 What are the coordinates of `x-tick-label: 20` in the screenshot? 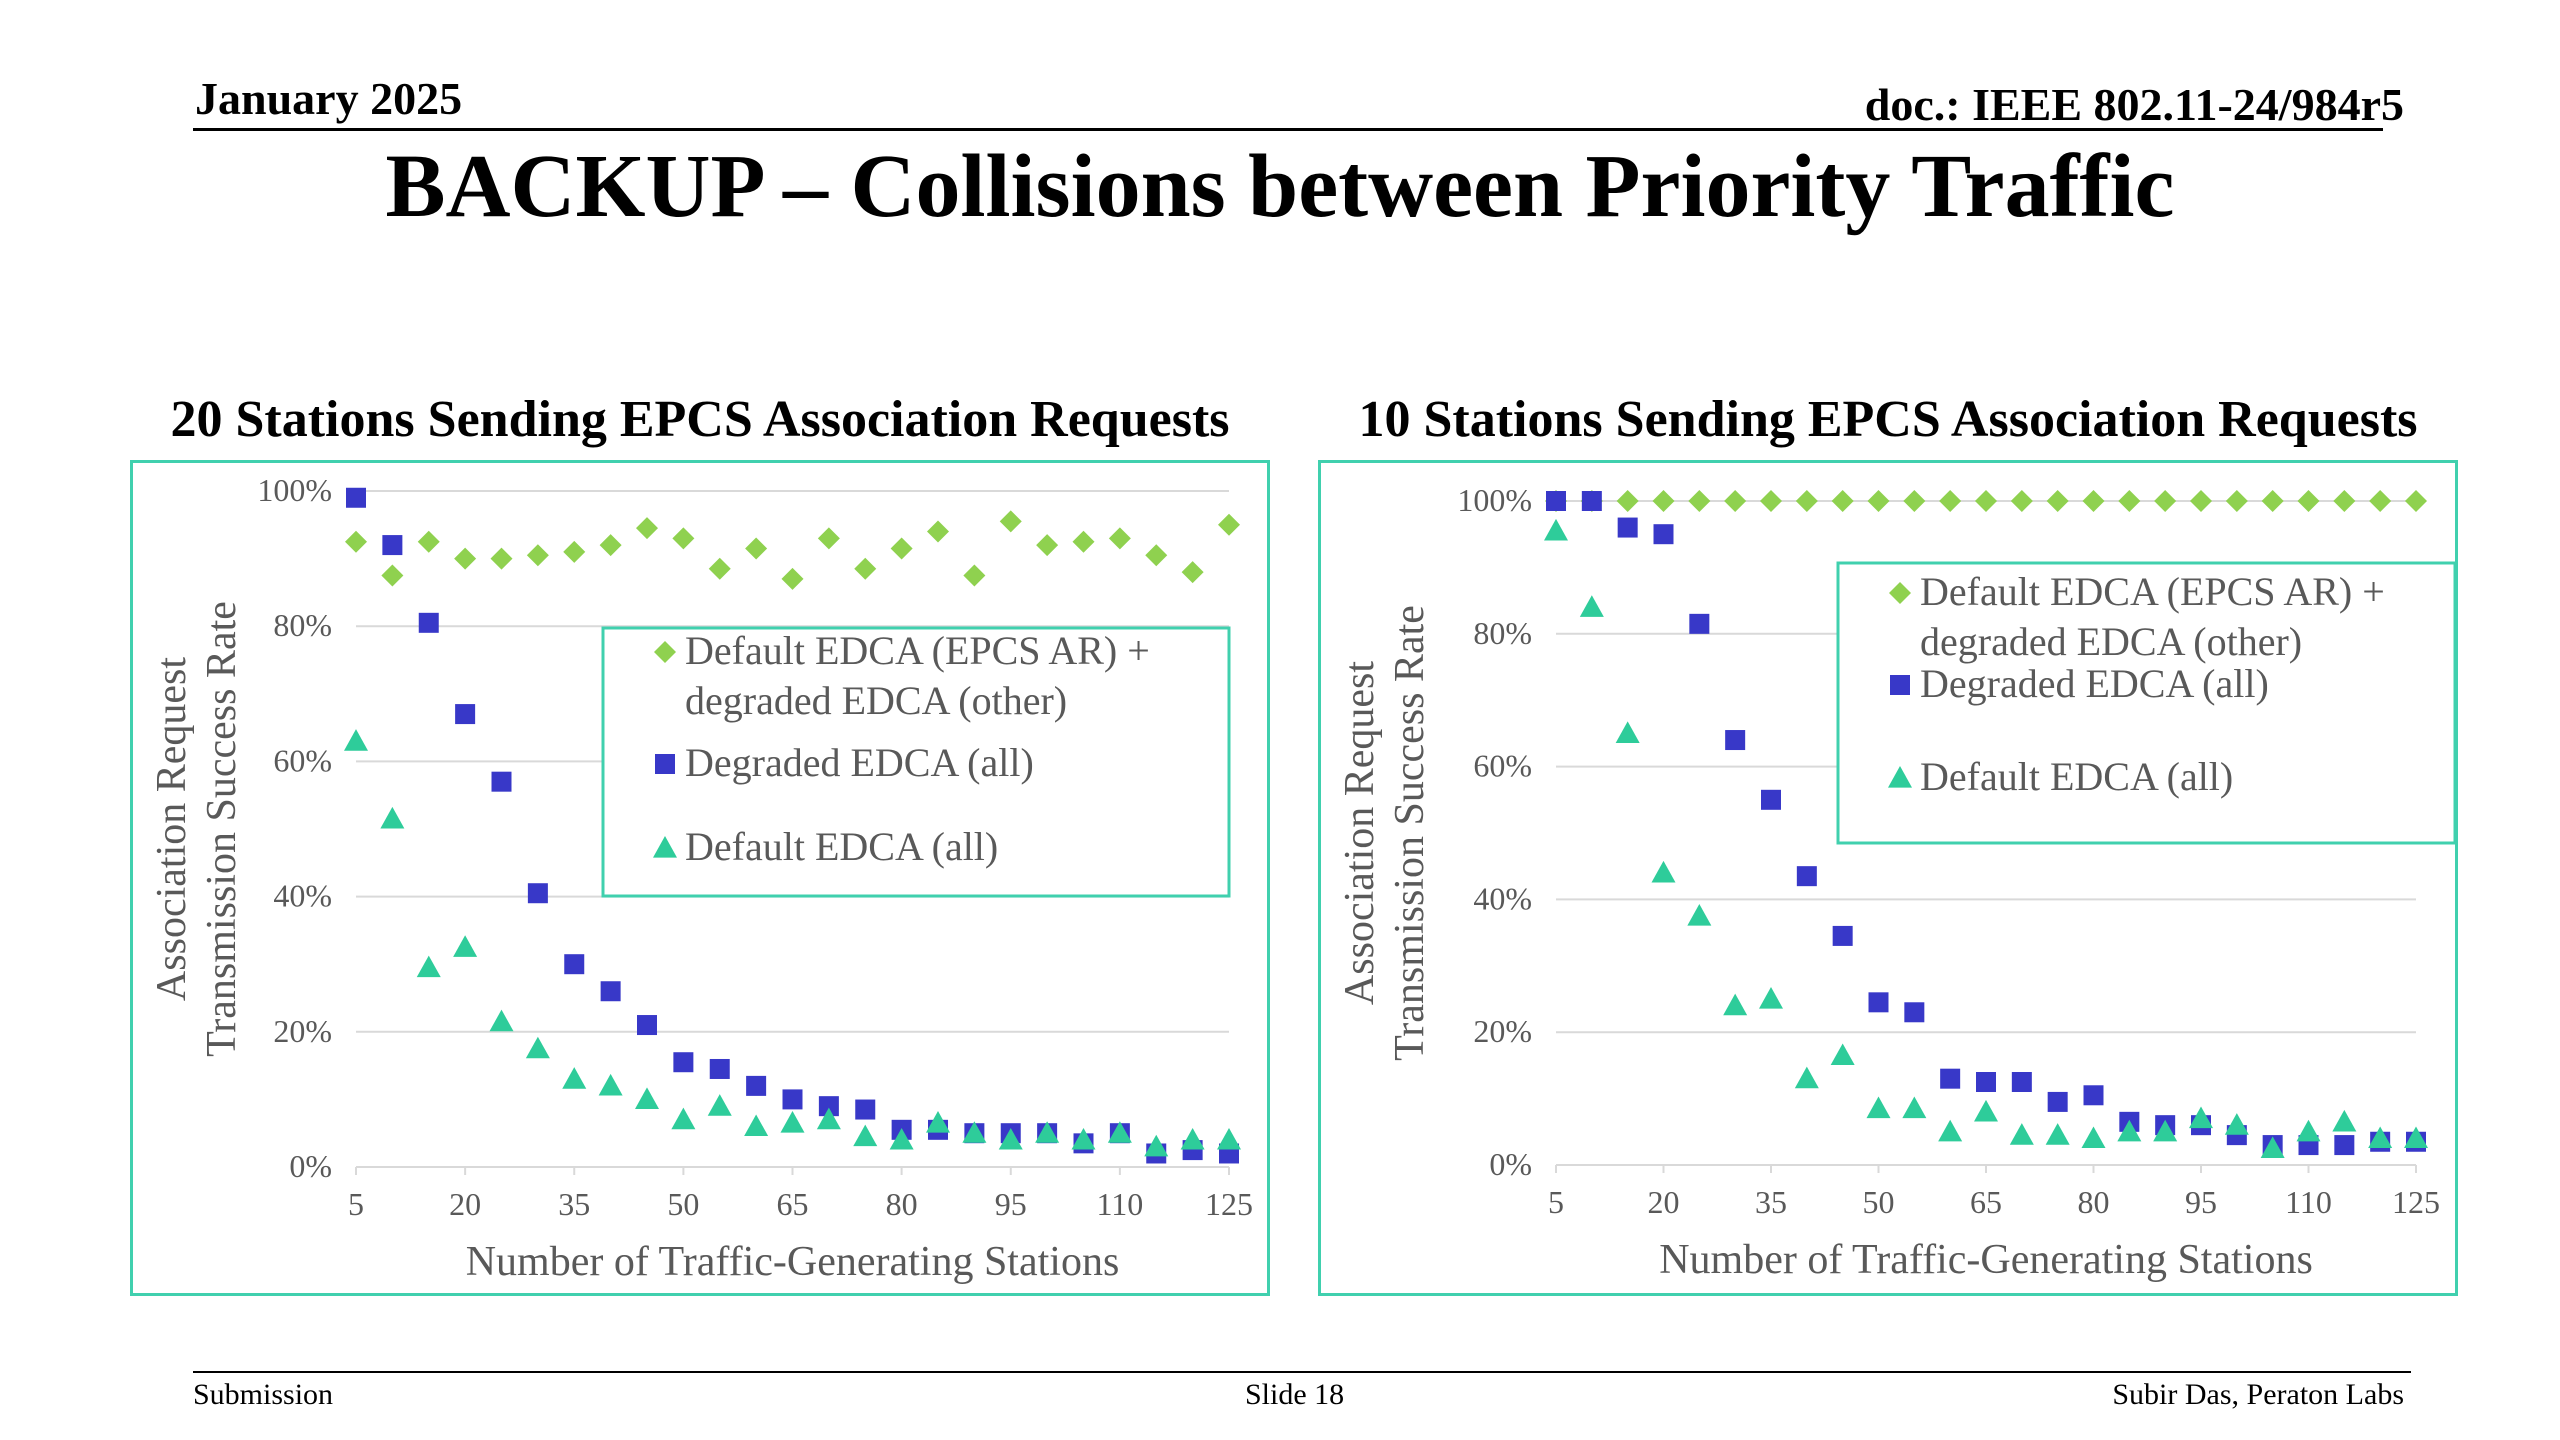 It's located at (465, 1204).